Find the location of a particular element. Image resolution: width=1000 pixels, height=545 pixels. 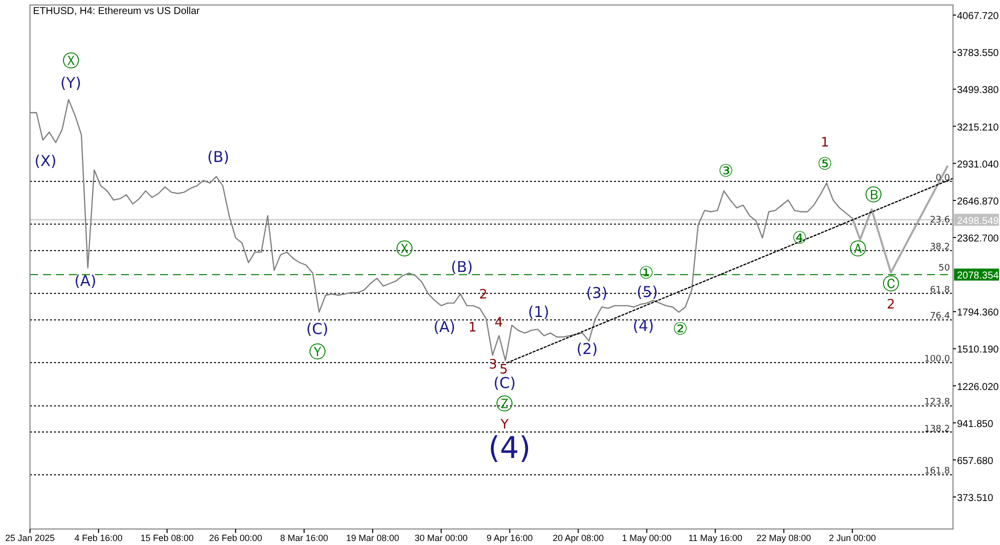

ref-line-label: 2078.354 is located at coordinates (978, 276).